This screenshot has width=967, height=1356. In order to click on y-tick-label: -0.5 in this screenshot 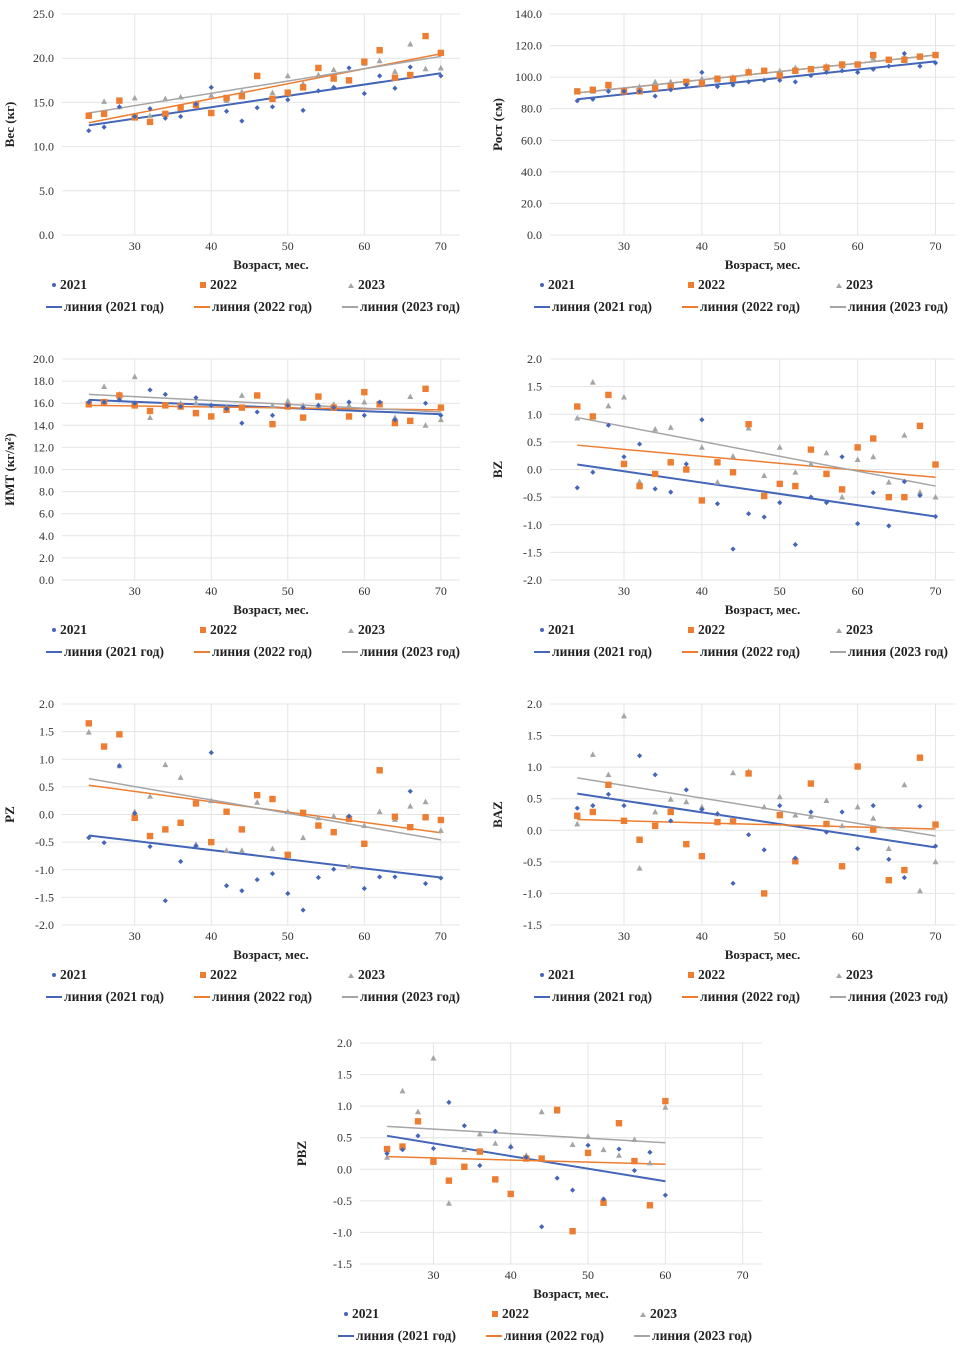, I will do `click(532, 497)`.